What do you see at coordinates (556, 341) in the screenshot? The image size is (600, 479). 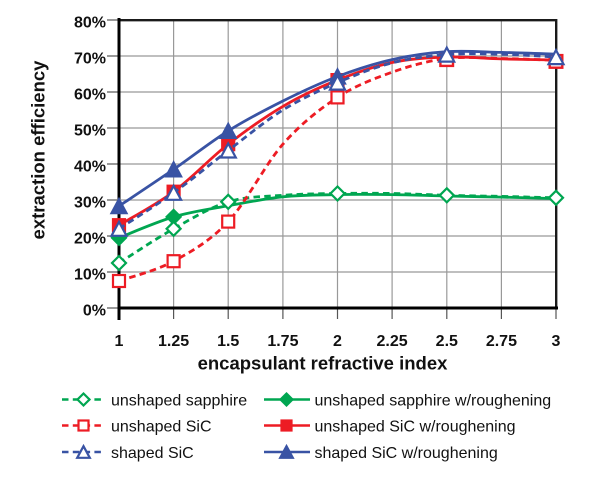 I see `svg-text: 3` at bounding box center [556, 341].